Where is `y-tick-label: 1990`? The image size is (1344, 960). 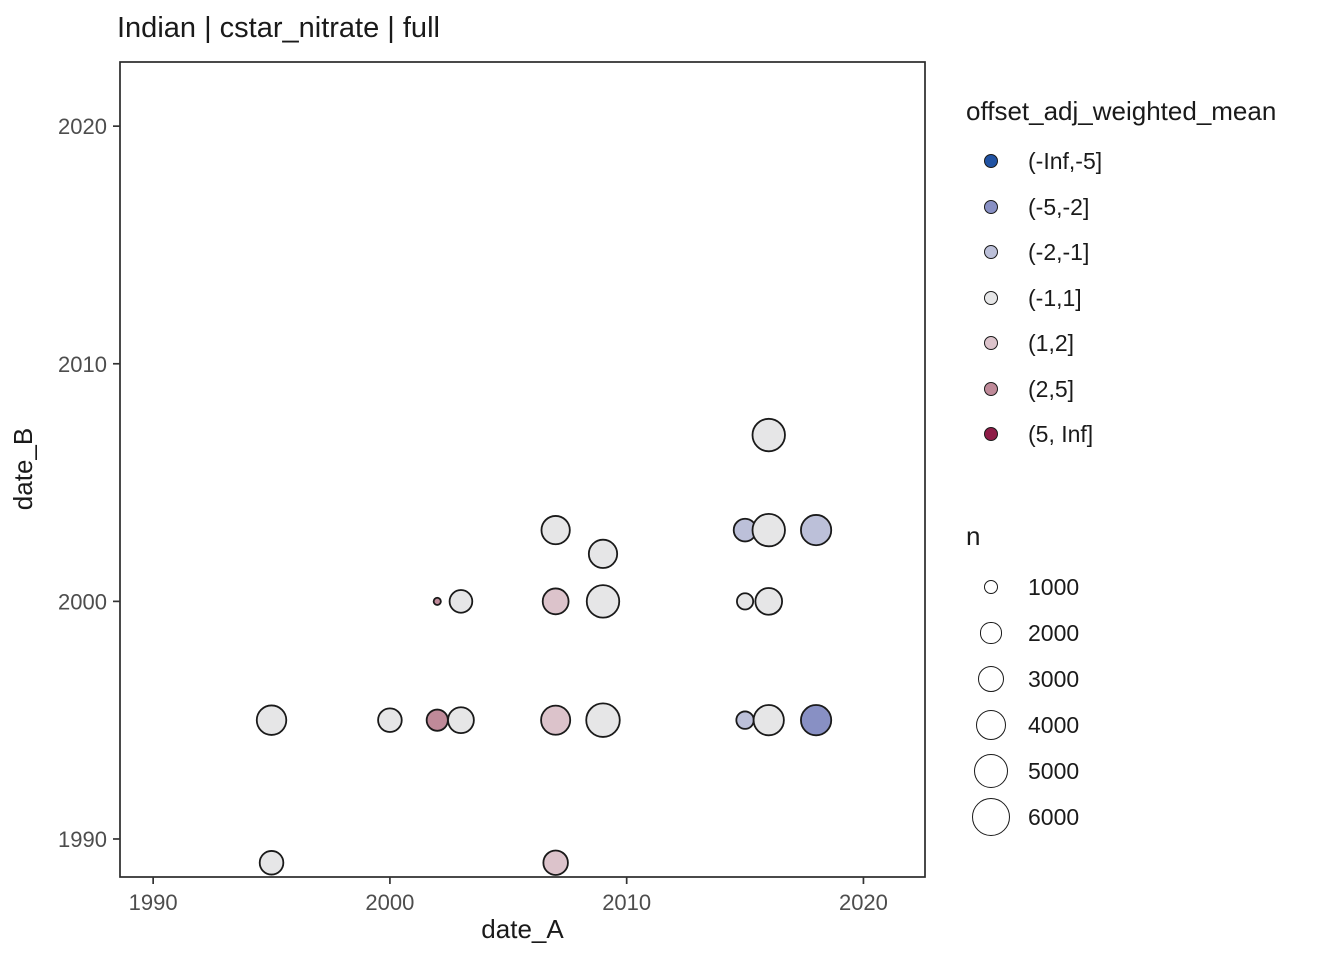
y-tick-label: 1990 is located at coordinates (82, 839).